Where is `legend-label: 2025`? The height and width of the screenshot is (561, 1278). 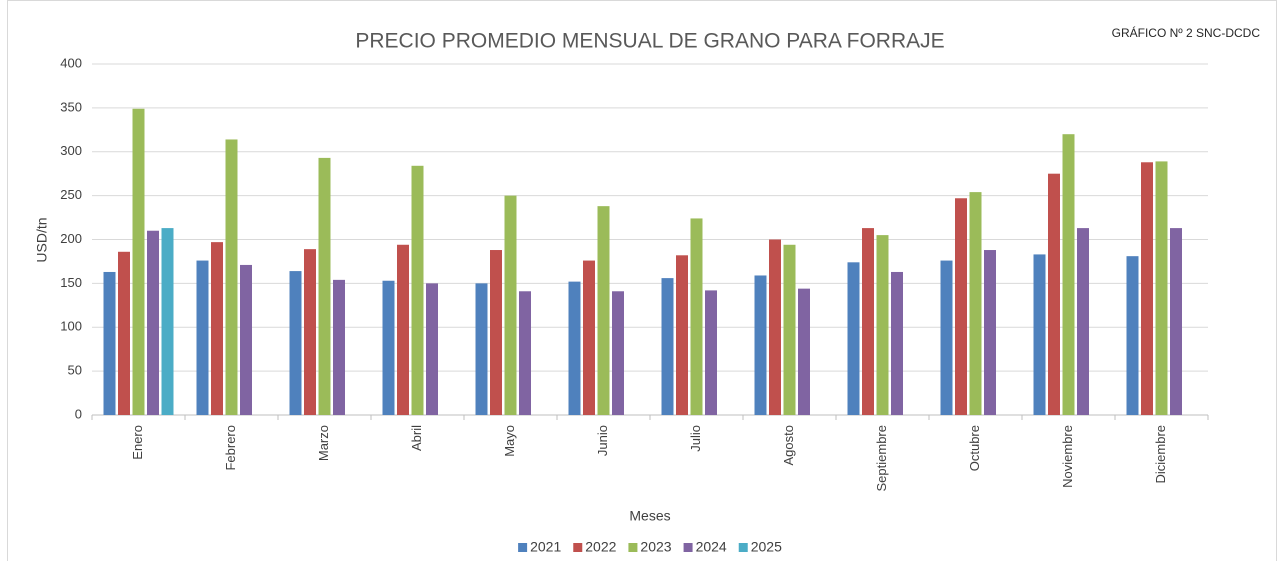
legend-label: 2025 is located at coordinates (766, 547).